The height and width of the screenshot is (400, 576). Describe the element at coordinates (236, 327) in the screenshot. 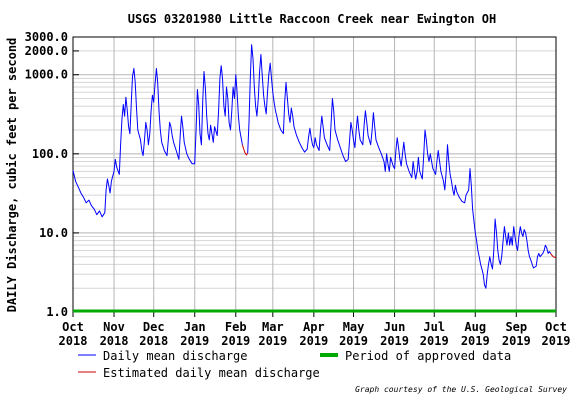

I see `x-tick-month: Feb` at that location.